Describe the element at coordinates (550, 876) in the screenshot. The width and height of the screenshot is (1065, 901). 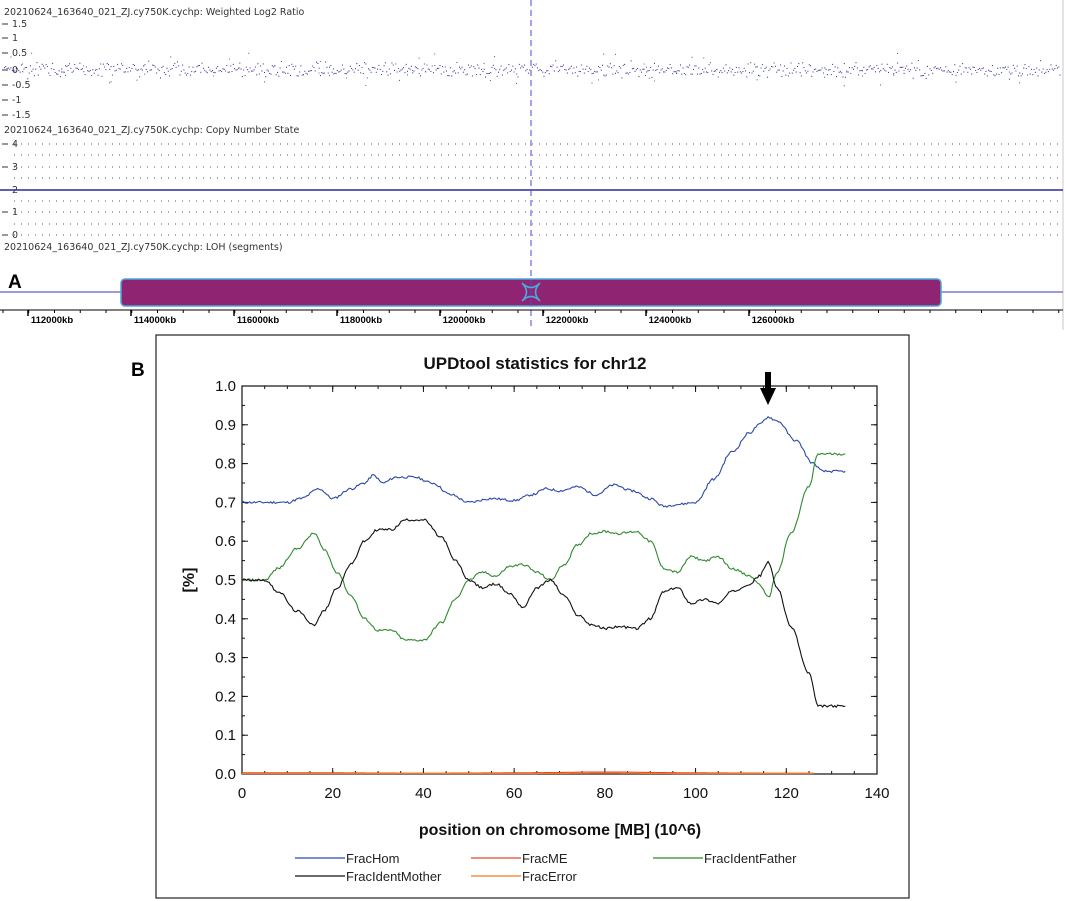
I see `legend-label: FracError` at that location.